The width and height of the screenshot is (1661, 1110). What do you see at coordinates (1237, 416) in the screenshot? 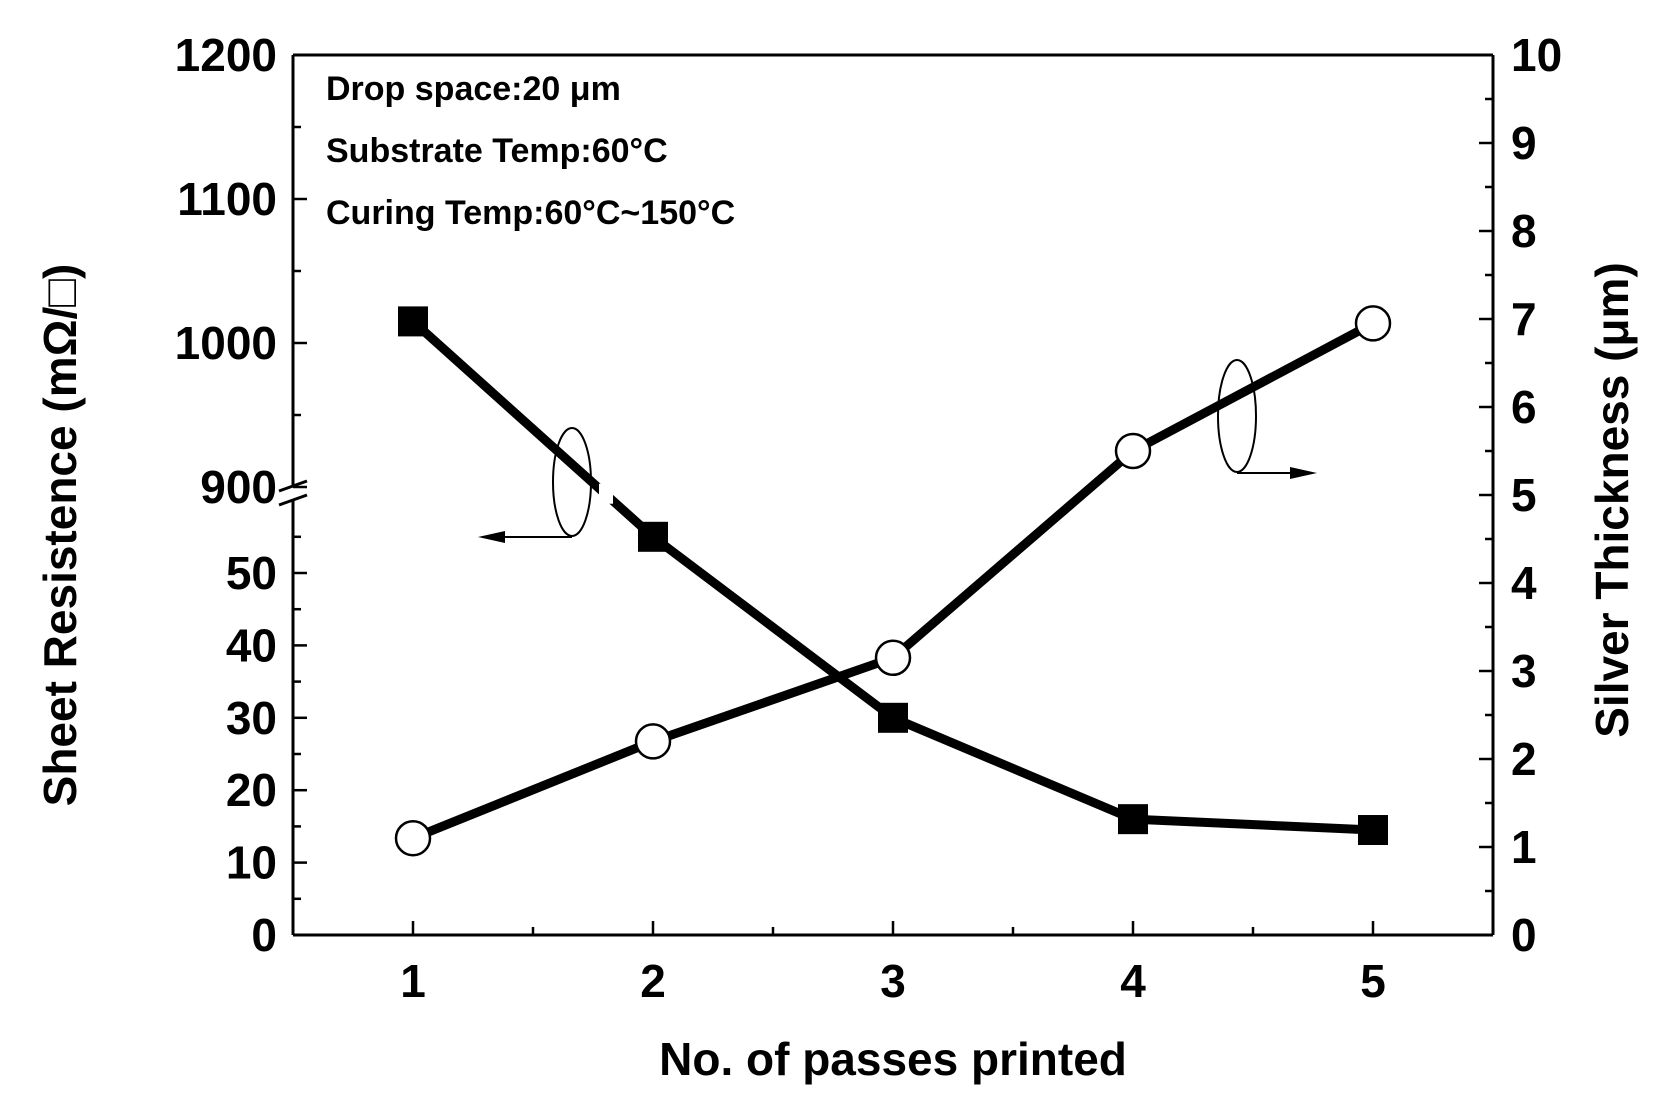
I see `right-series-indicator-ellipse` at bounding box center [1237, 416].